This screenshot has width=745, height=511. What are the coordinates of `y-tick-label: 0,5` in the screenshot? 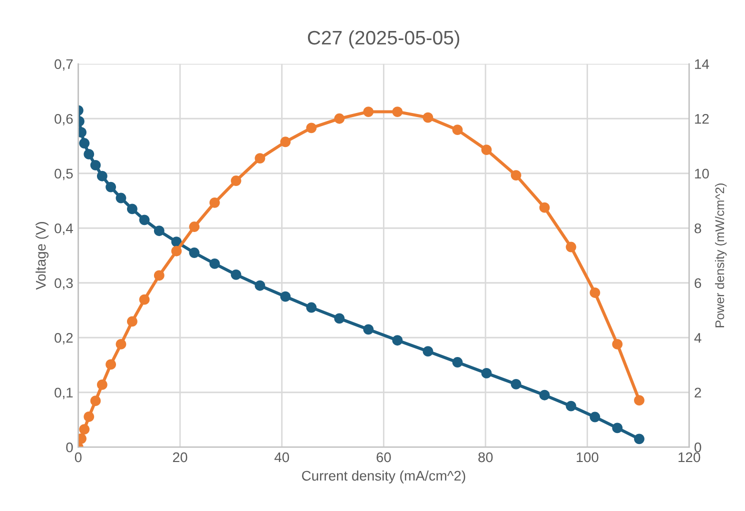 It's located at (63, 174).